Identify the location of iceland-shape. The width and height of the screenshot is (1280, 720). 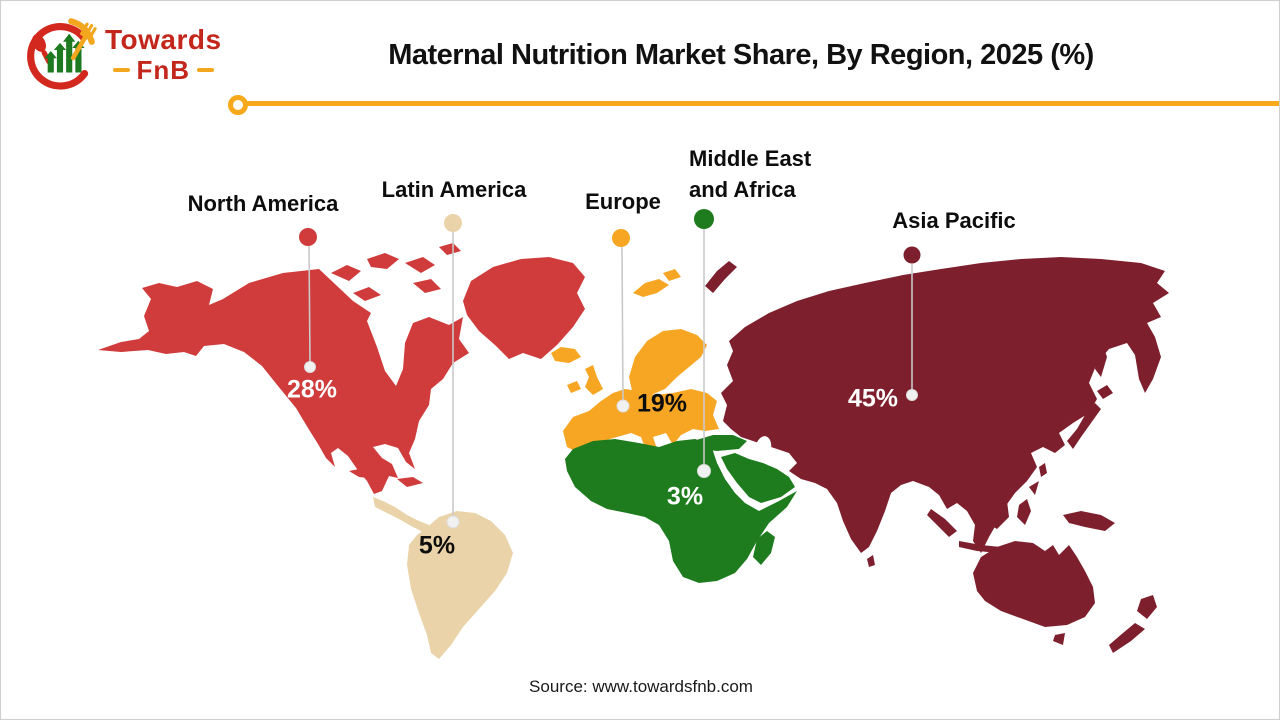
(566, 355).